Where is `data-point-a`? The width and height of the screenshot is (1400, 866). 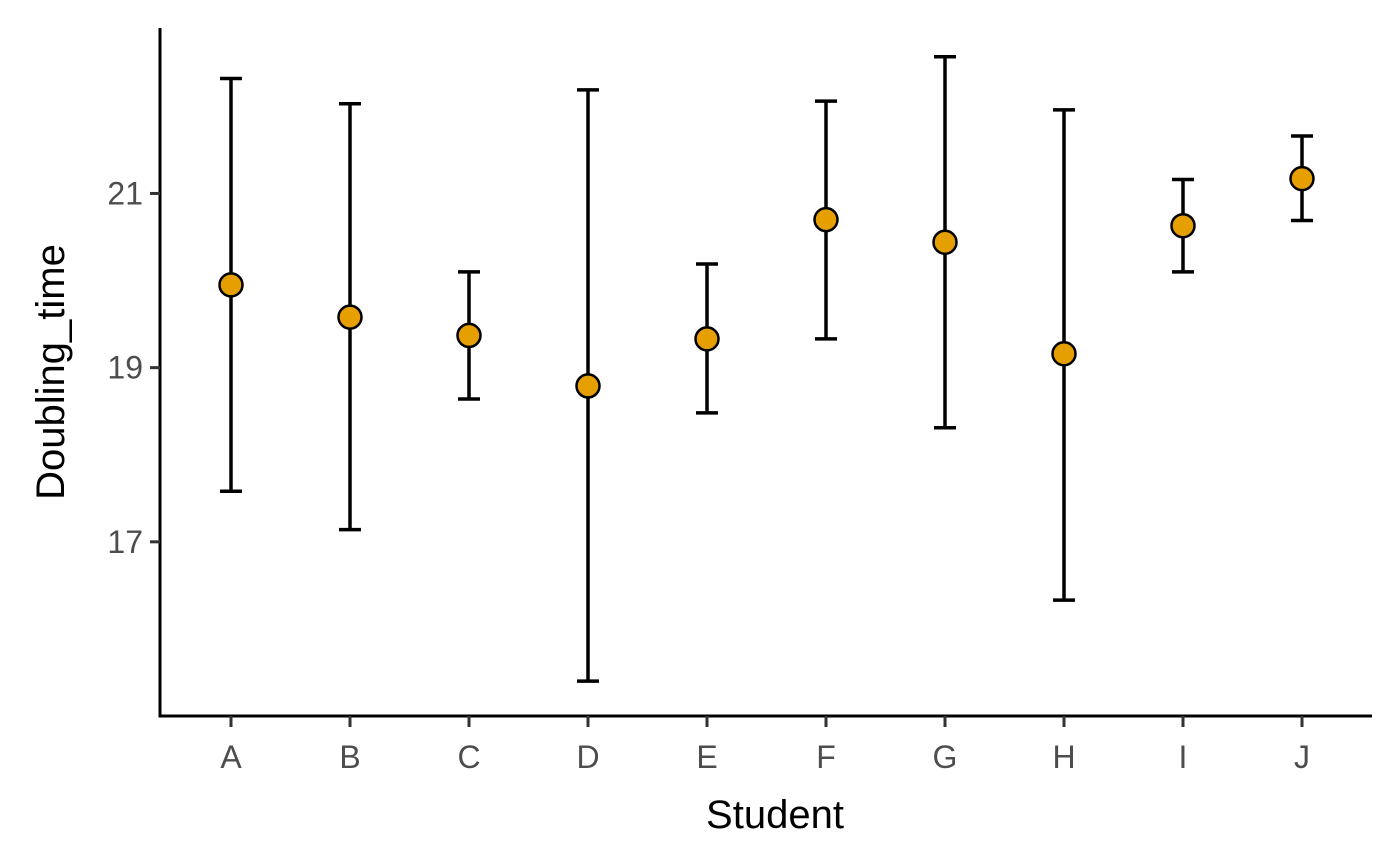
data-point-a is located at coordinates (231, 285).